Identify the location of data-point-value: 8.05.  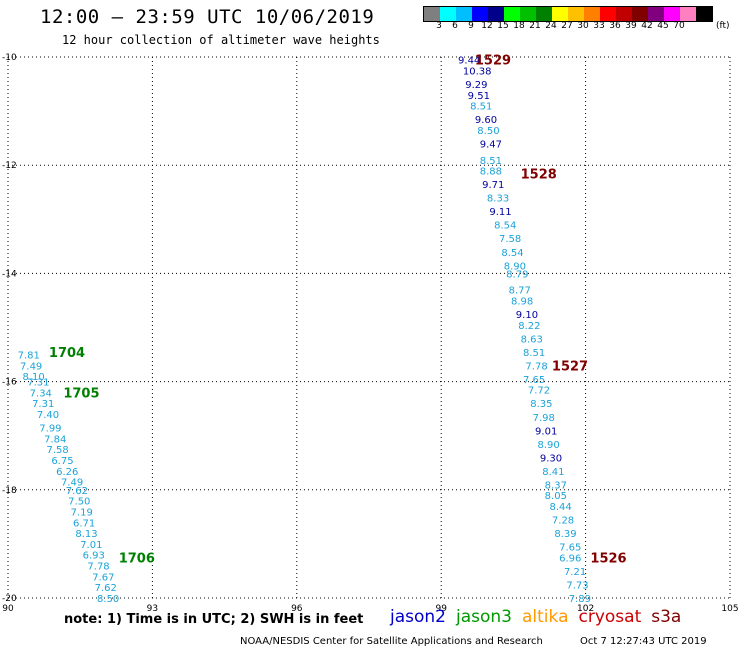
(556, 496).